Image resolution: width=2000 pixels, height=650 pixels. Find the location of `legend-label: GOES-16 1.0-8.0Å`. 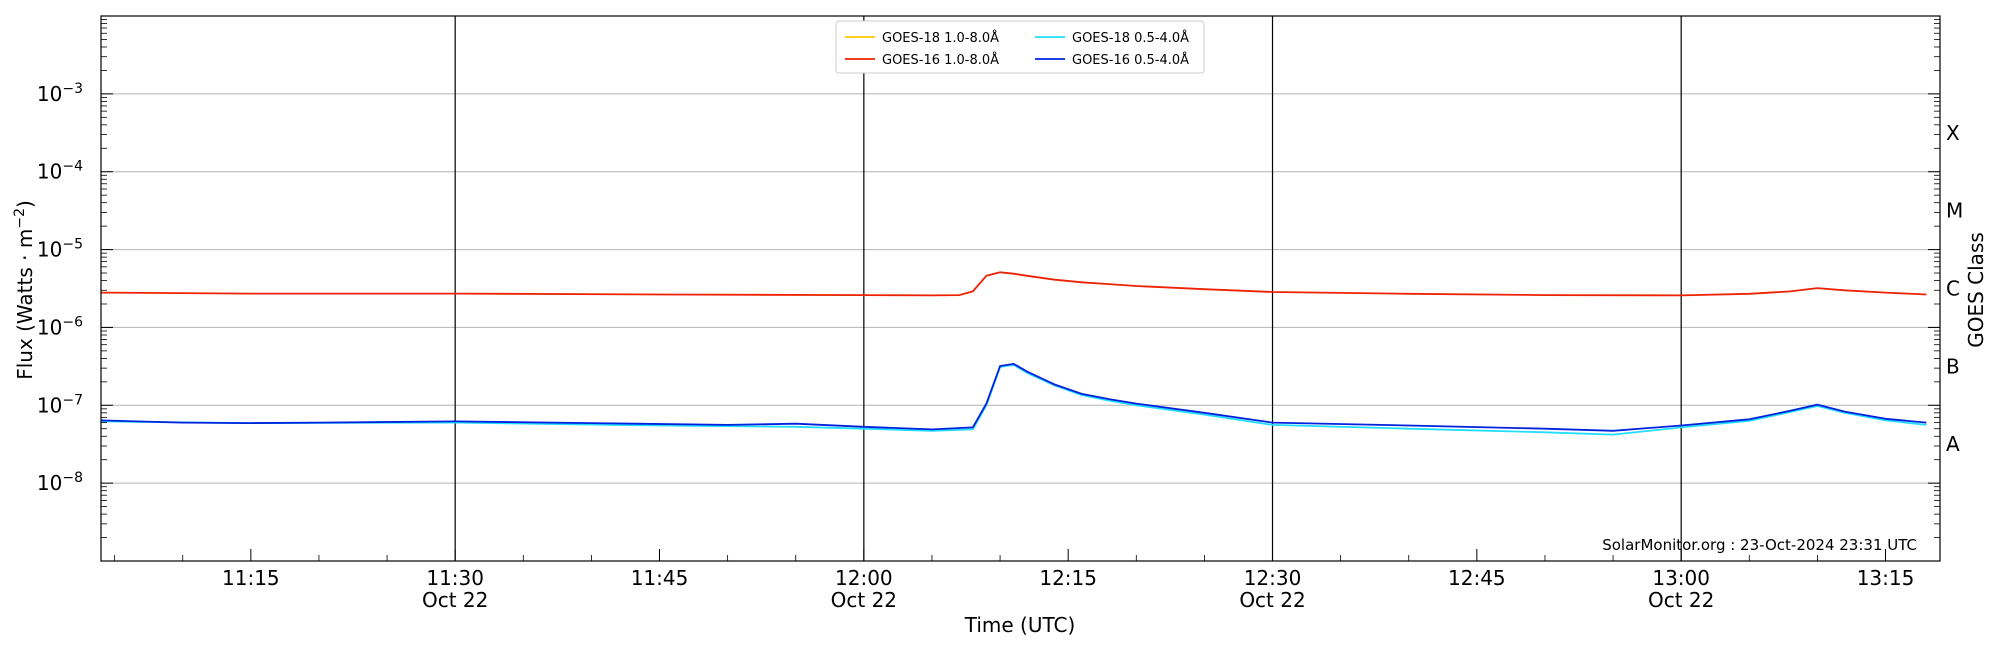

legend-label: GOES-16 1.0-8.0Å is located at coordinates (940, 60).